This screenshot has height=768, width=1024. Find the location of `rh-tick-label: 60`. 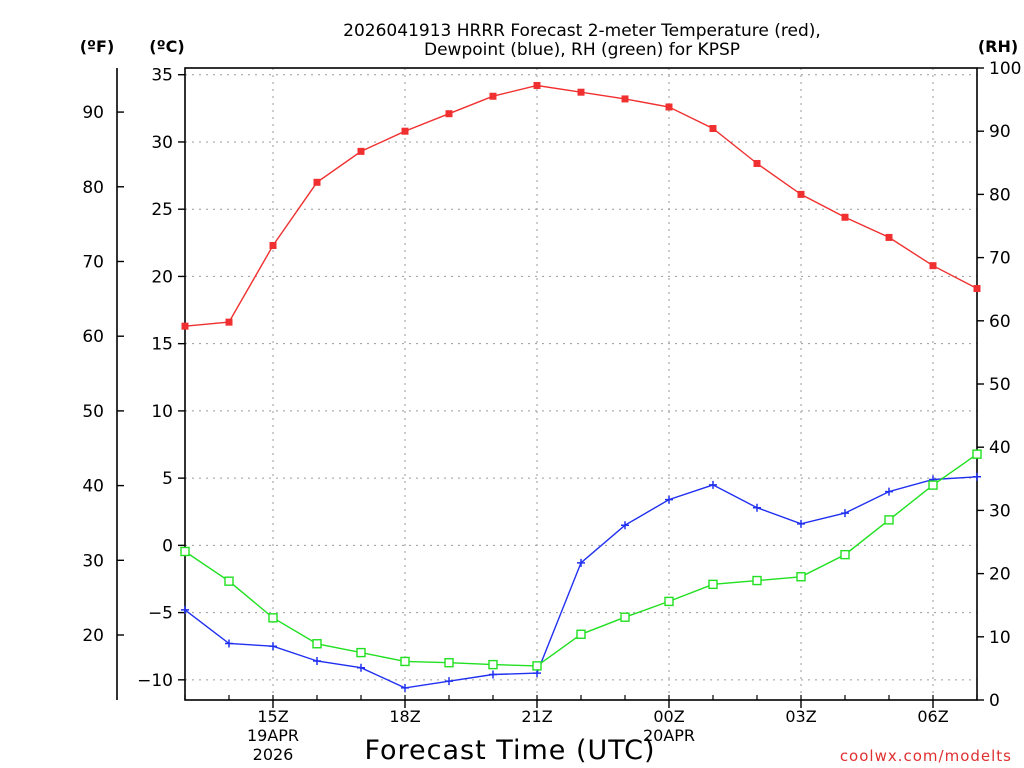

rh-tick-label: 60 is located at coordinates (1000, 322).